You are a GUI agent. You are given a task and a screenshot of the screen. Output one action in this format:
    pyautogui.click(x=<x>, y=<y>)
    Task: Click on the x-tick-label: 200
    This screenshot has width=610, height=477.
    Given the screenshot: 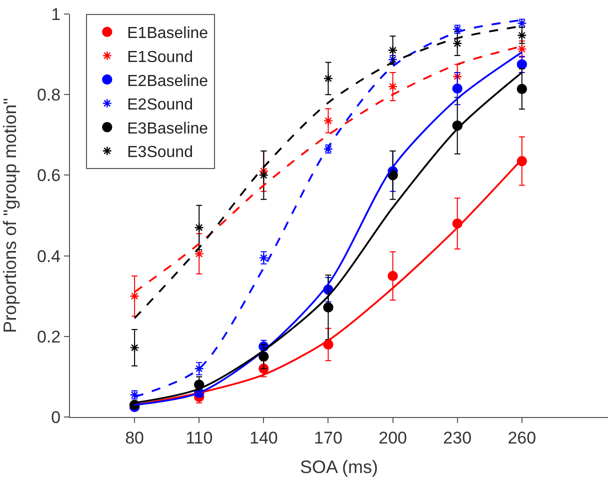 What is the action you would take?
    pyautogui.click(x=392, y=438)
    